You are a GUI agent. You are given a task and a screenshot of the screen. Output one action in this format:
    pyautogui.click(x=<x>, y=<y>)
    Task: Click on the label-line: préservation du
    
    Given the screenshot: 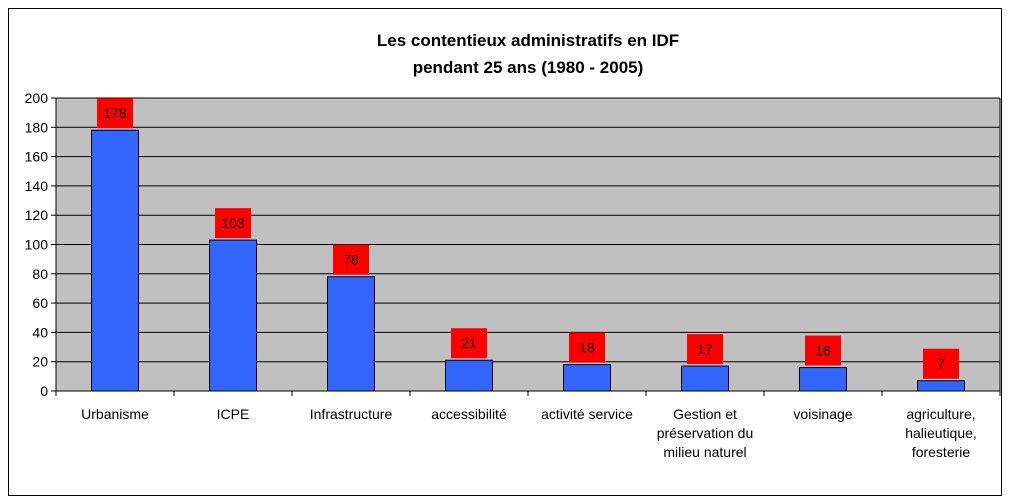 What is the action you would take?
    pyautogui.click(x=705, y=433)
    